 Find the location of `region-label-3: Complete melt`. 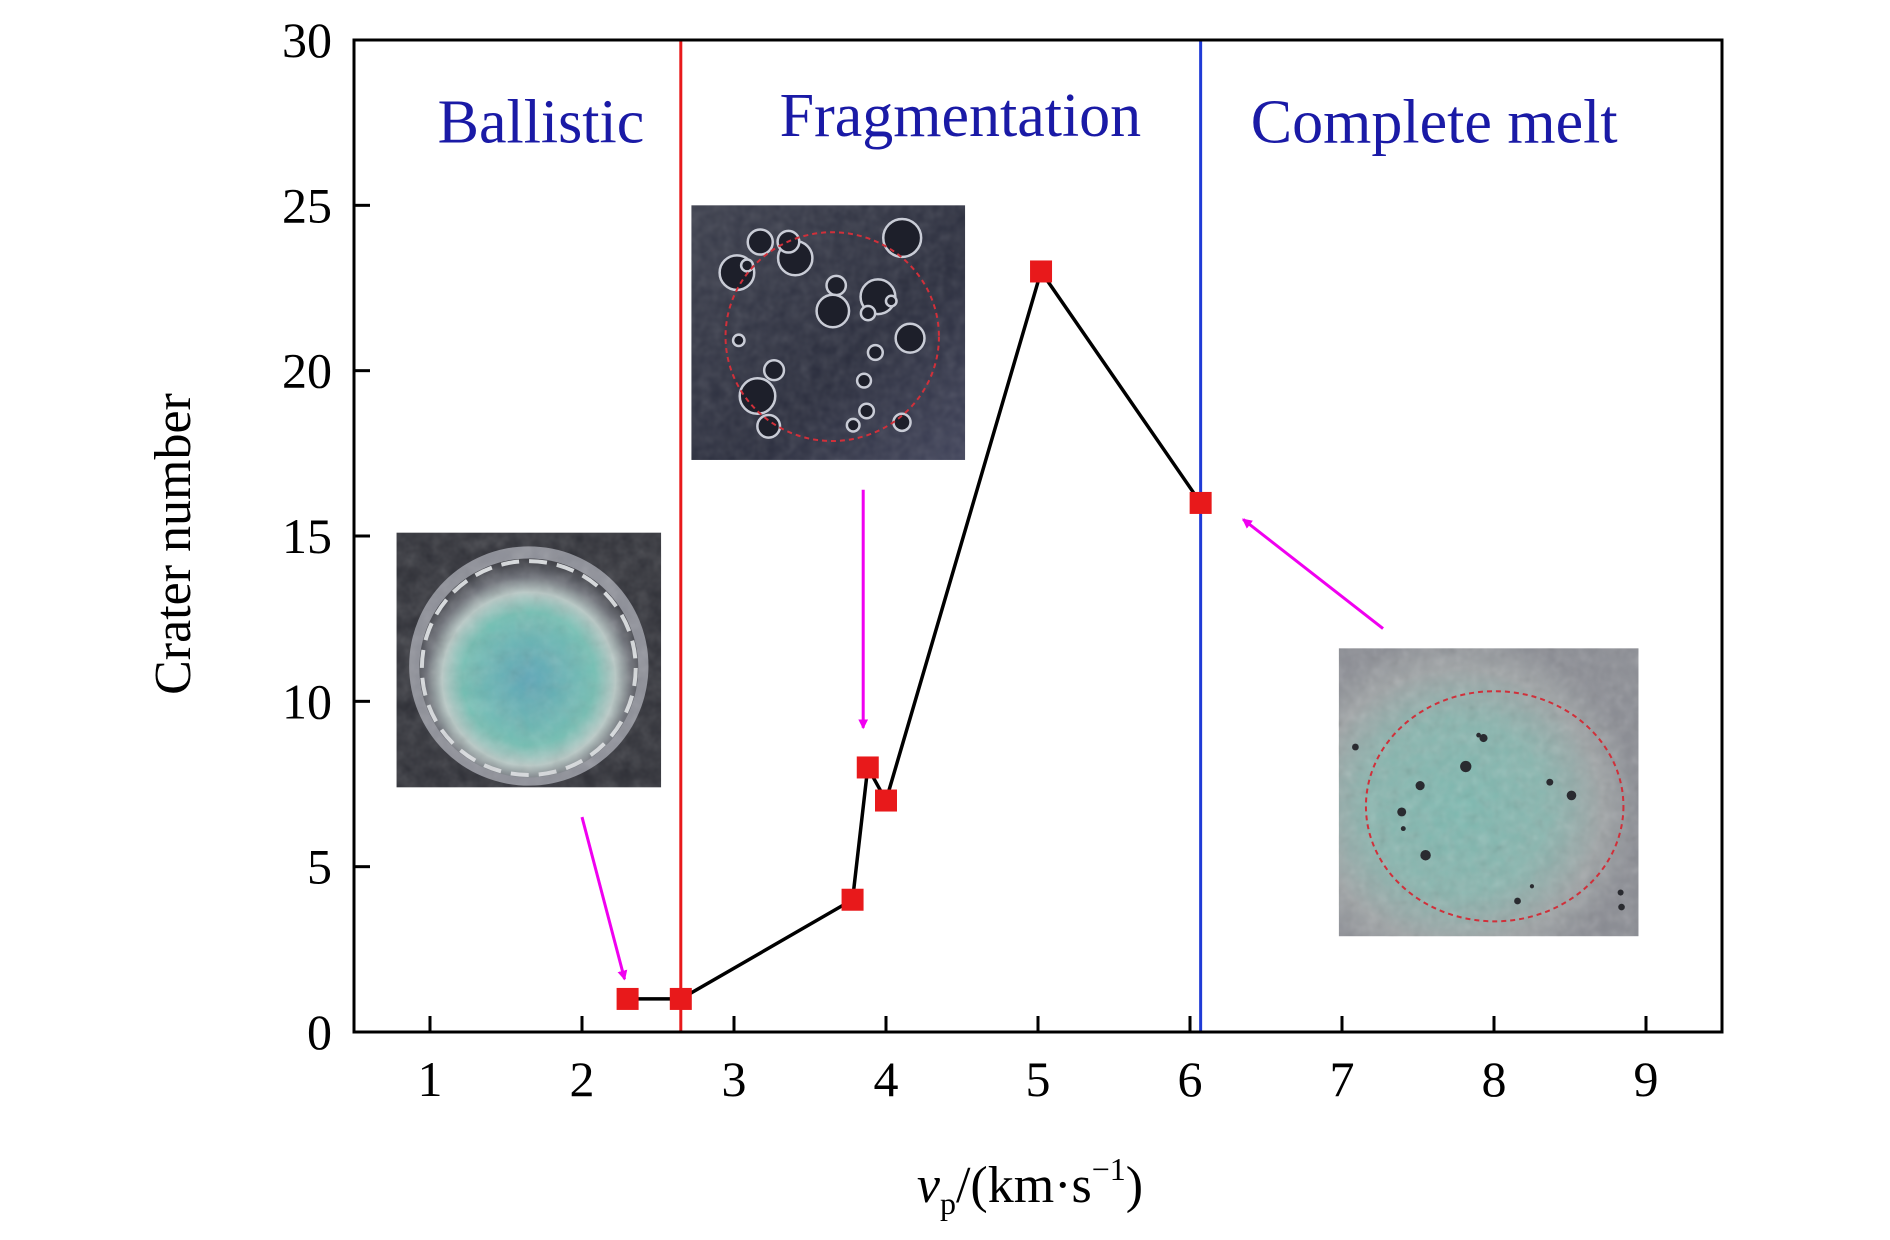

region-label-3: Complete melt is located at coordinates (1434, 123).